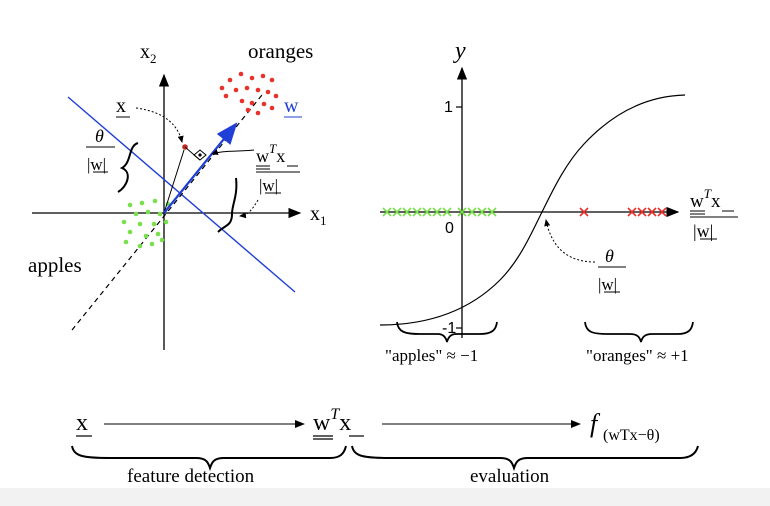  What do you see at coordinates (280, 51) in the screenshot?
I see `oranges-label: oranges` at bounding box center [280, 51].